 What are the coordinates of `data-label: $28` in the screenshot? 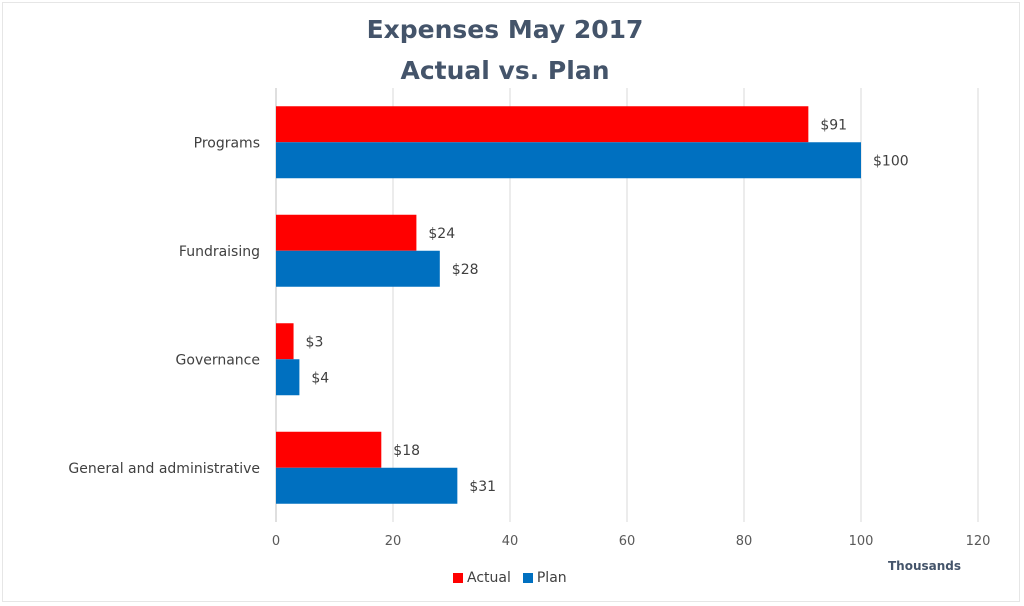 It's located at (465, 270).